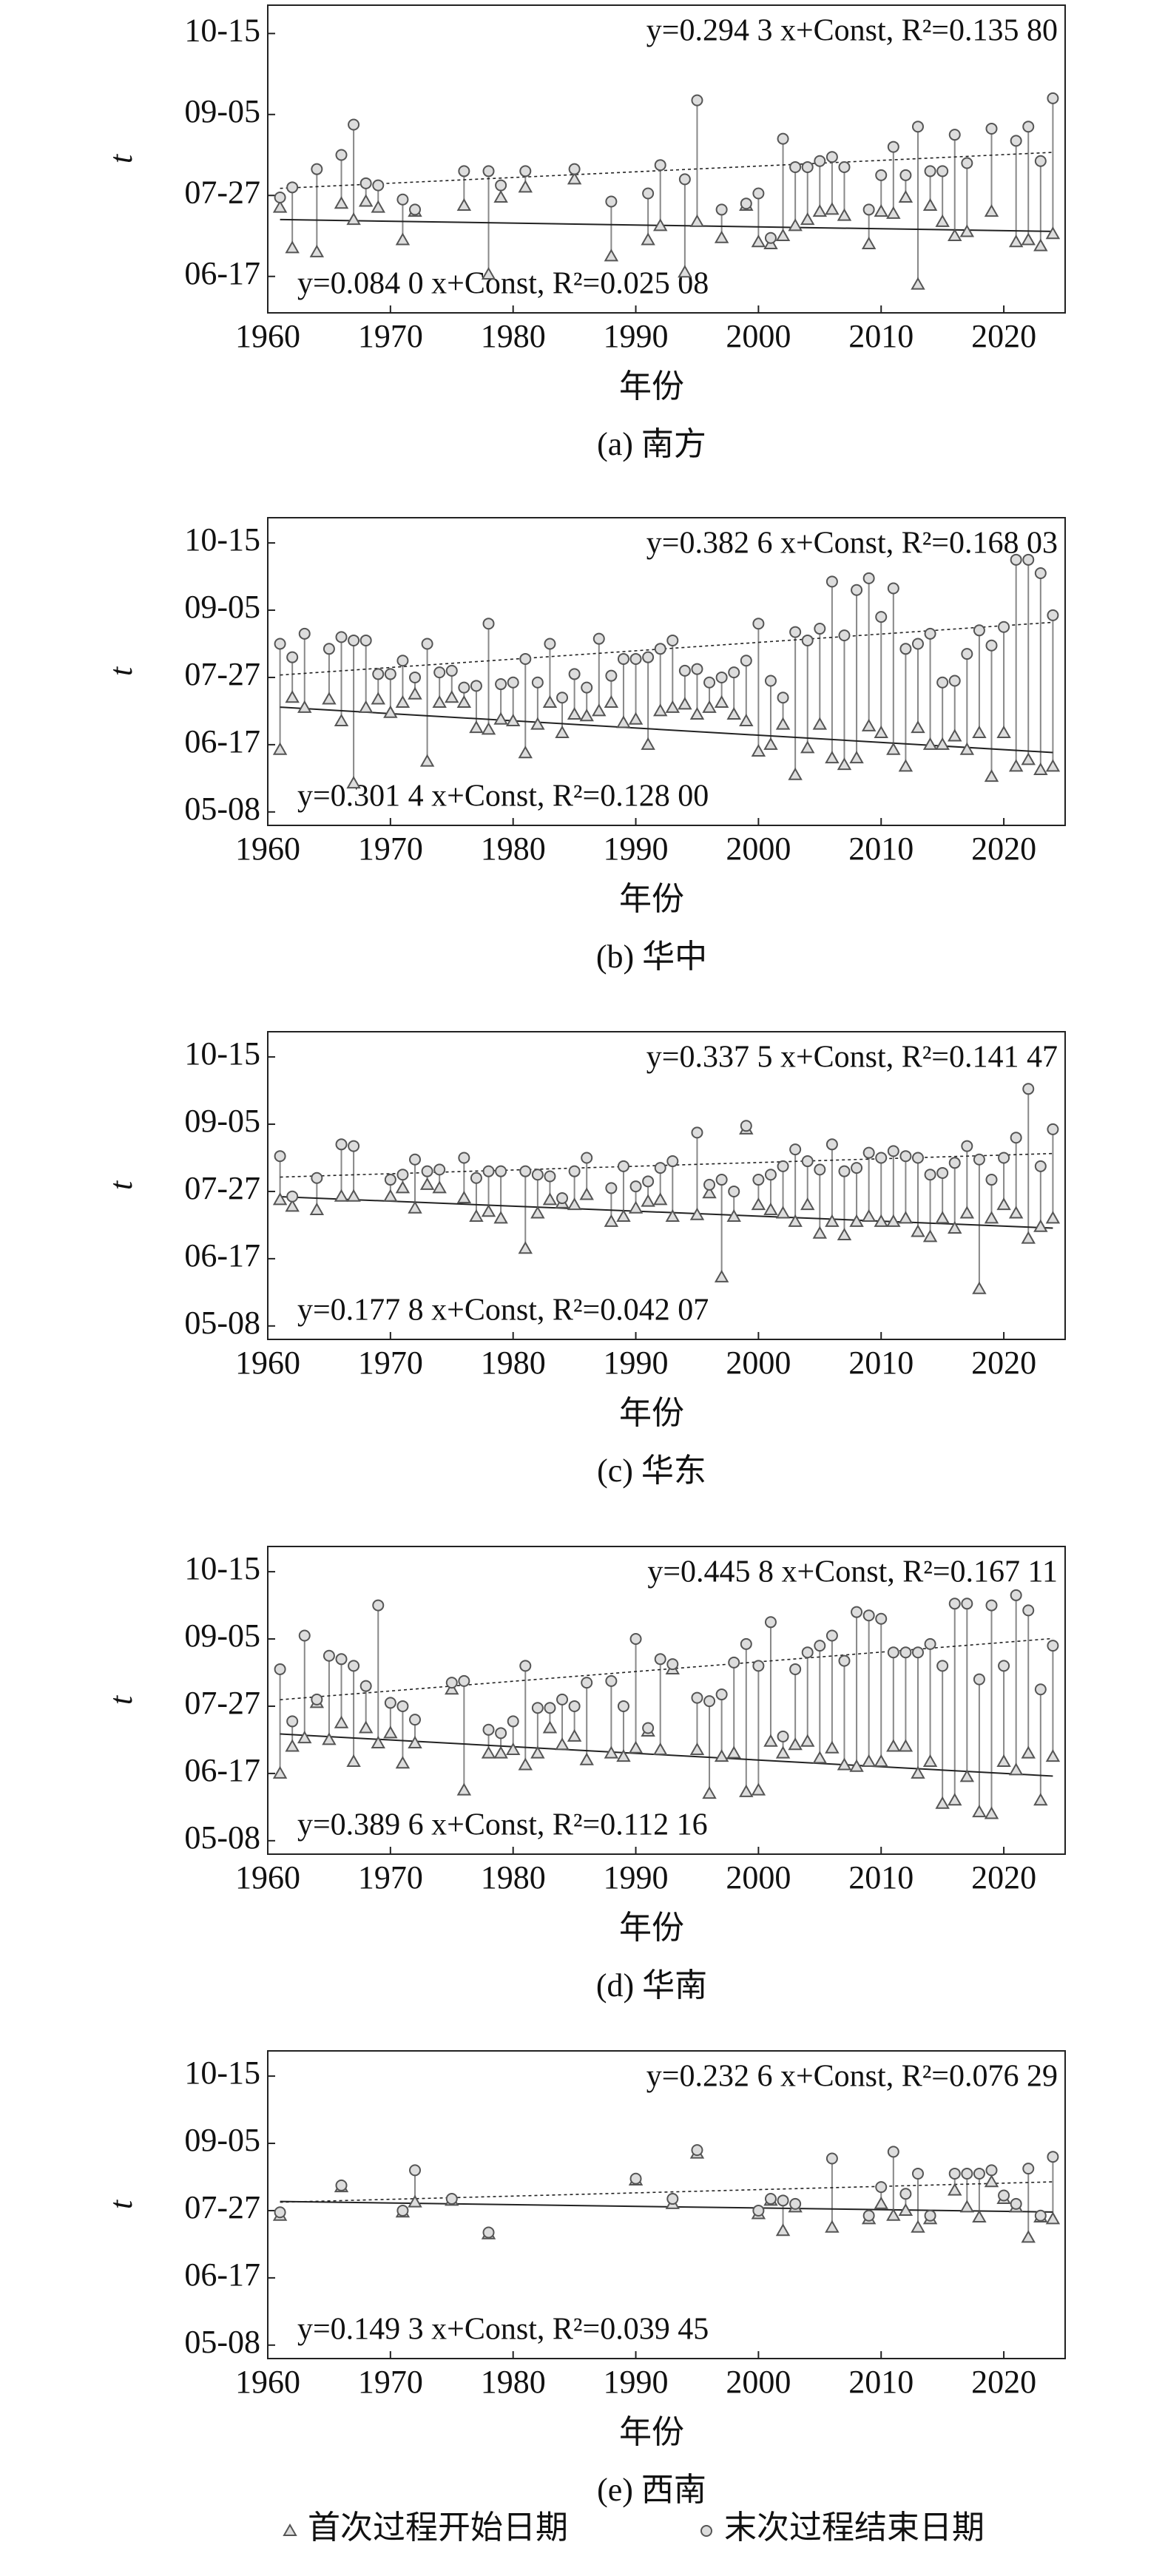 The width and height of the screenshot is (1165, 2576). I want to click on y-tick-label: 05-08, so click(222, 1837).